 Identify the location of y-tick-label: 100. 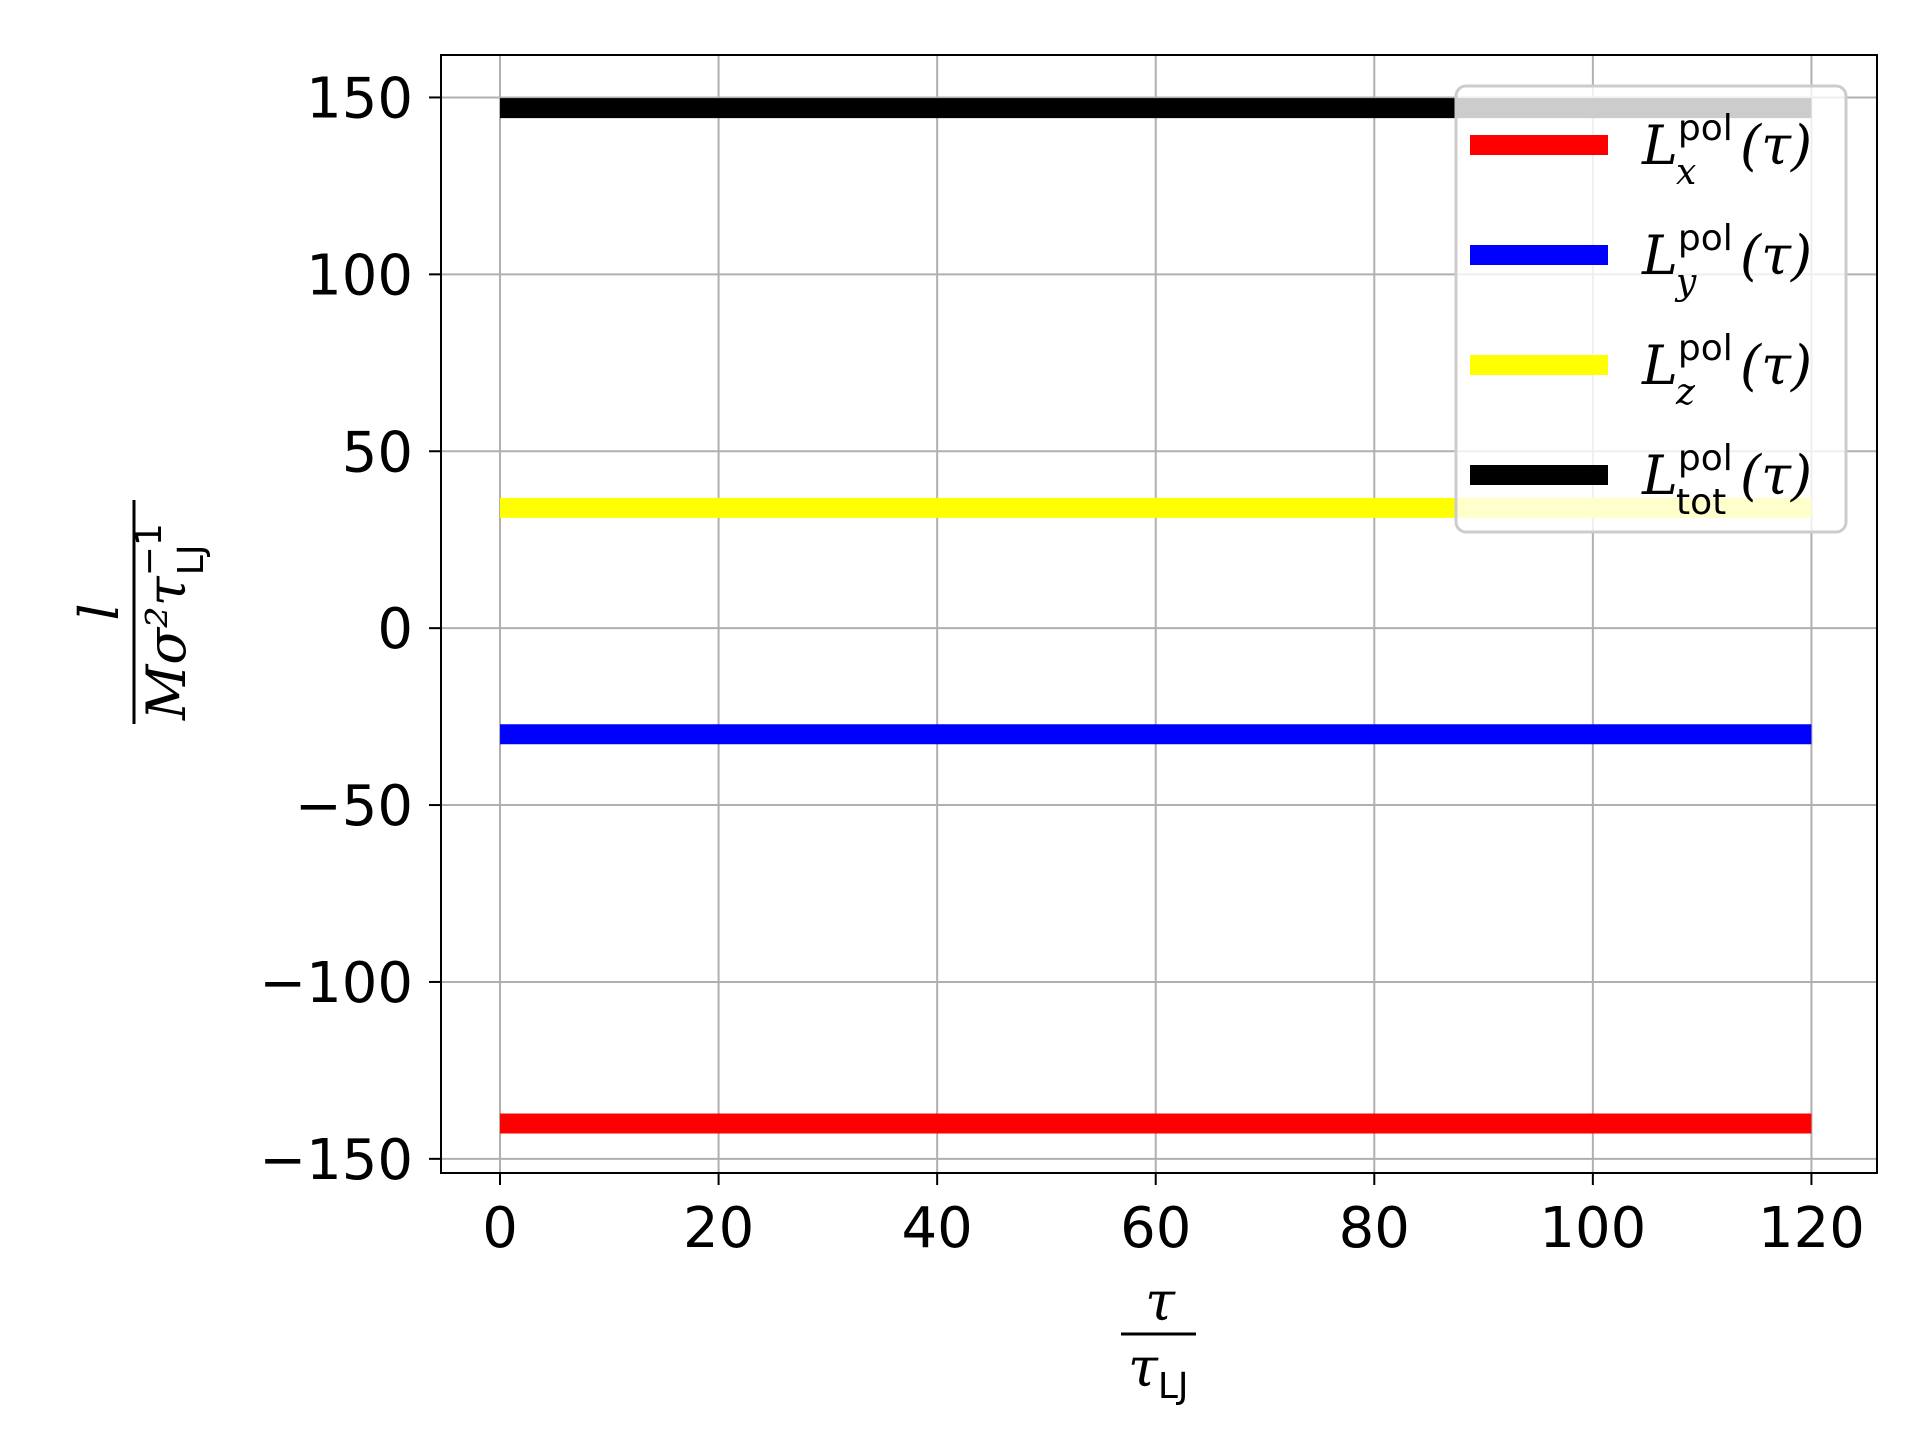
(359, 275).